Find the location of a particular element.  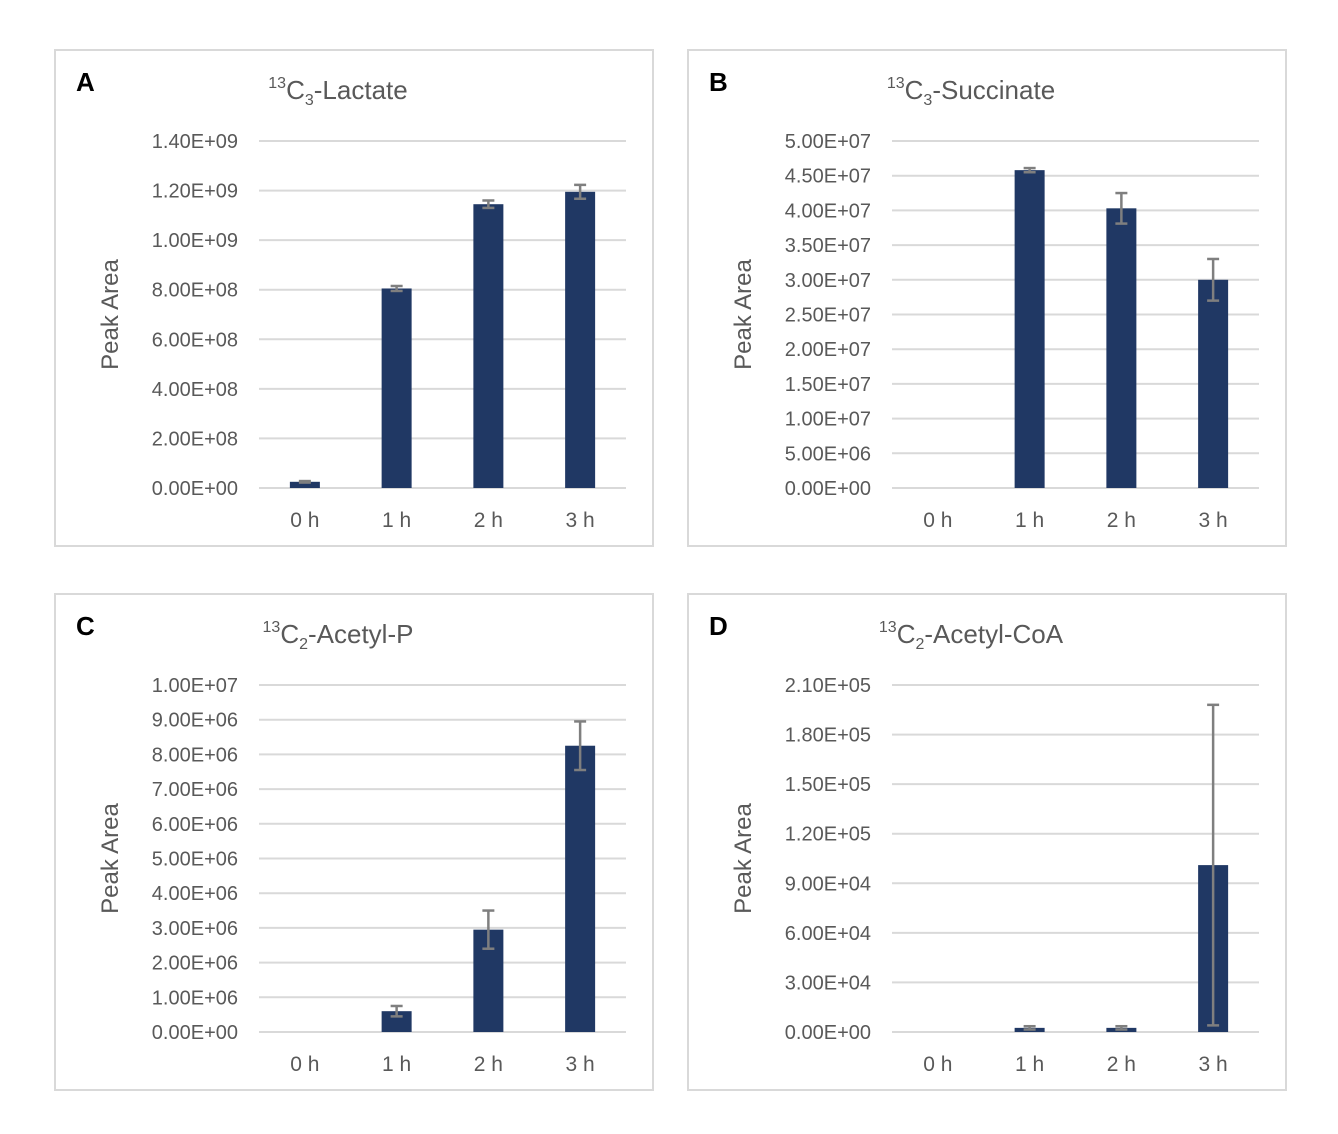

y-tick-label: 1.40E+09 is located at coordinates (195, 142).